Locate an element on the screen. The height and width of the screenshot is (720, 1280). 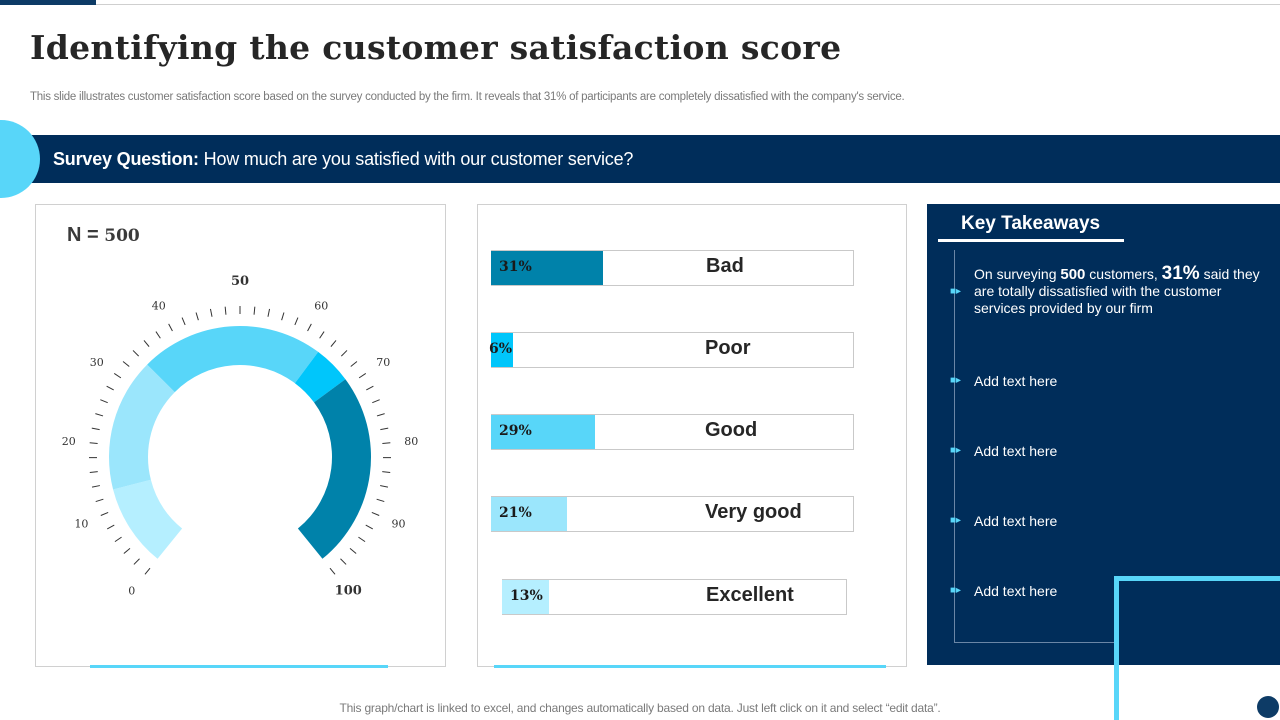
survey-question-banner is located at coordinates (640, 159).